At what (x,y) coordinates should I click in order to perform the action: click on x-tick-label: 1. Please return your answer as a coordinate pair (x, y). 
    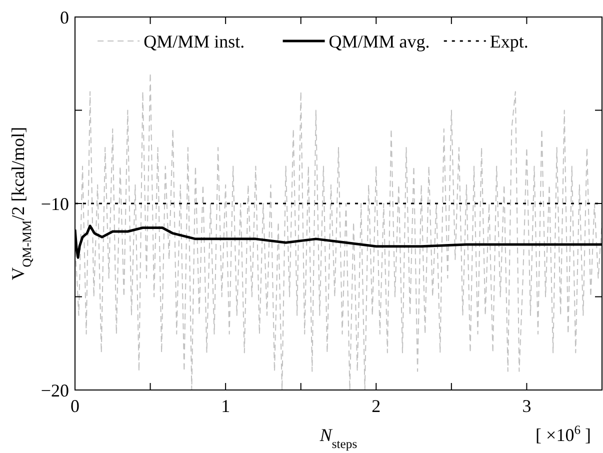
    Looking at the image, I should click on (225, 406).